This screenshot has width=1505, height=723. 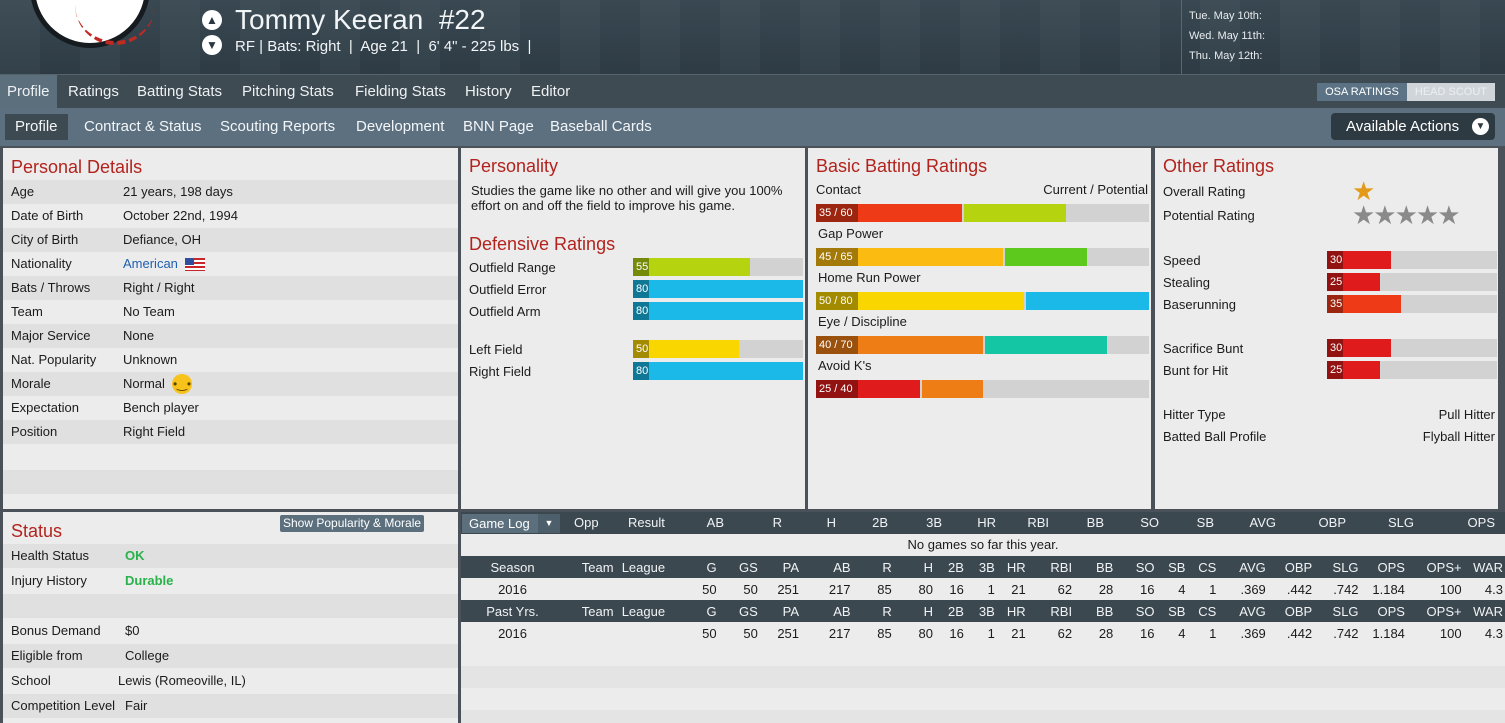 I want to click on subtab-profile: Profile, so click(x=36, y=127).